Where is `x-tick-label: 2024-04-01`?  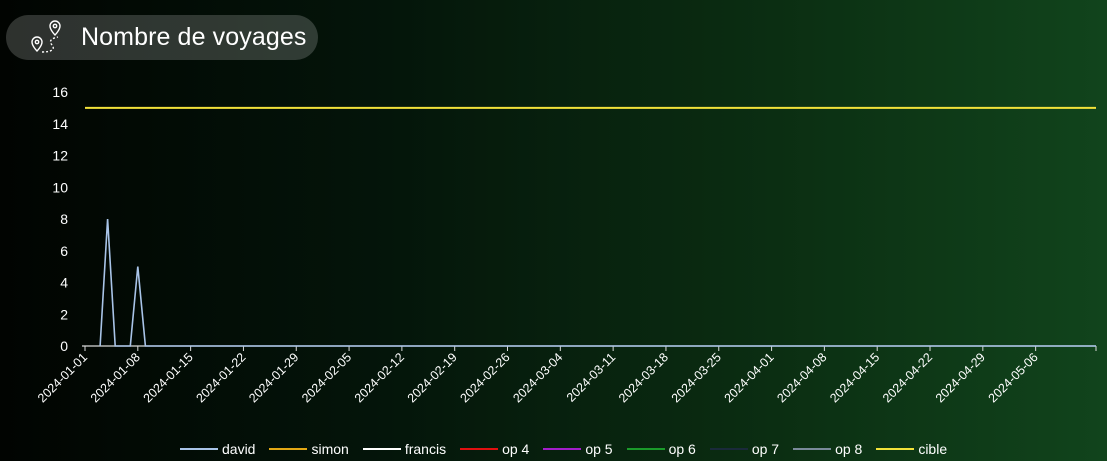 x-tick-label: 2024-04-01 is located at coordinates (749, 377).